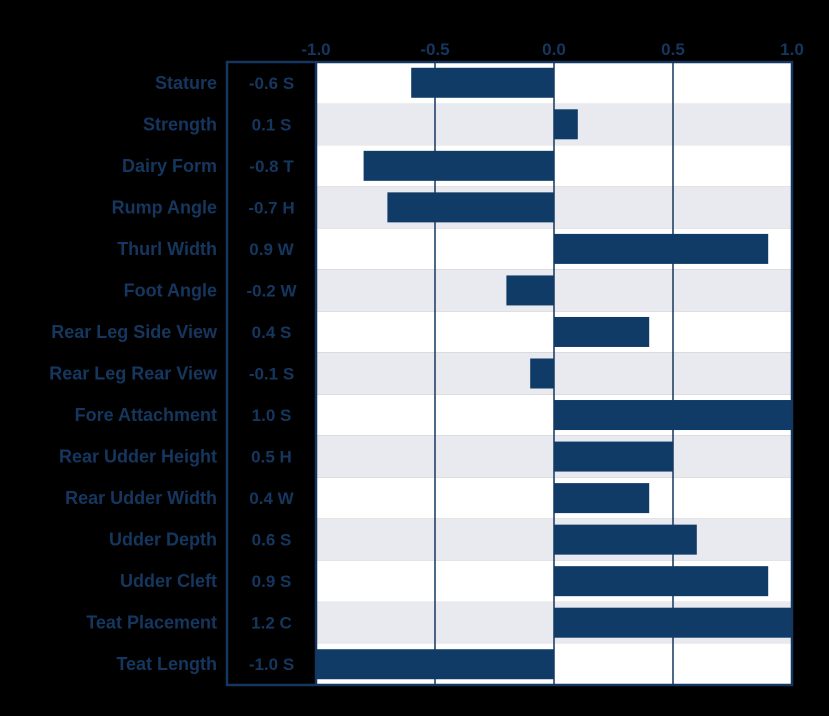  What do you see at coordinates (134, 332) in the screenshot?
I see `trait-label: Rear Leg Side View` at bounding box center [134, 332].